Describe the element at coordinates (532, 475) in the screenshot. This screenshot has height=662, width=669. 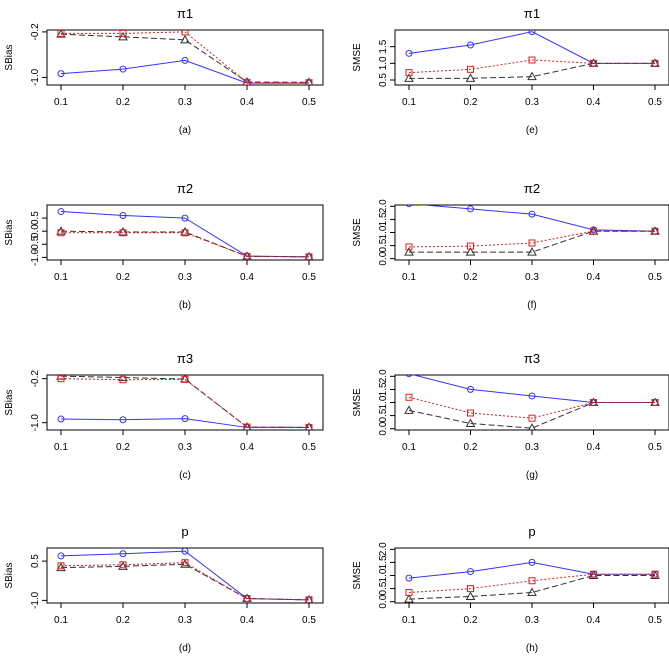
I see `panel-caption: (g)` at that location.